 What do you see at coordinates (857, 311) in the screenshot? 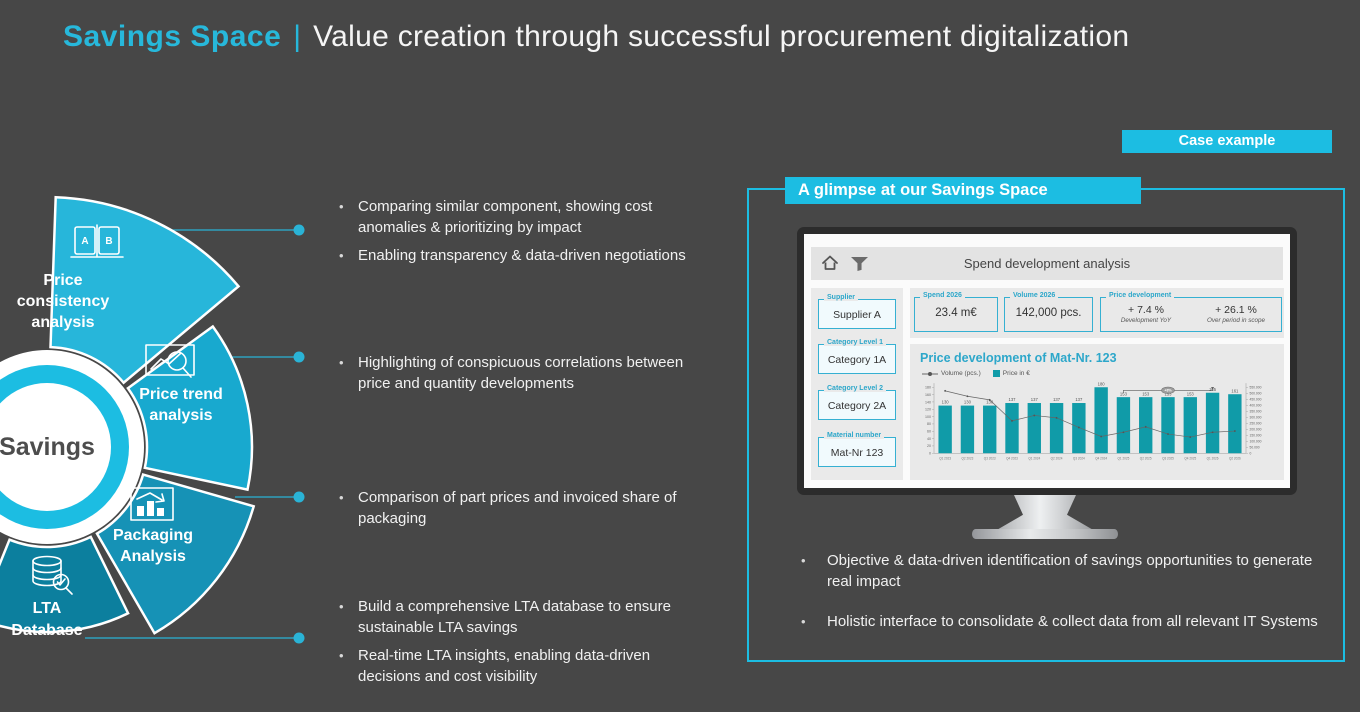
I see `filter-supplier: Supplier Supplier A` at bounding box center [857, 311].